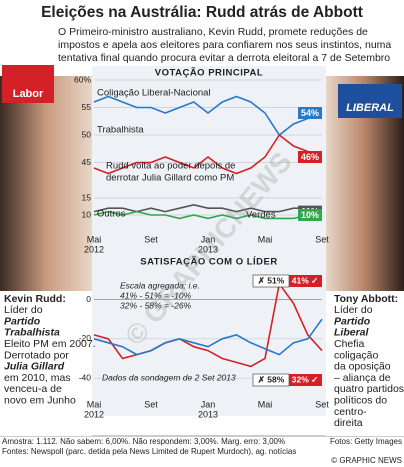 This screenshot has height=467, width=404. I want to click on y-tick-label: 55, so click(87, 107).